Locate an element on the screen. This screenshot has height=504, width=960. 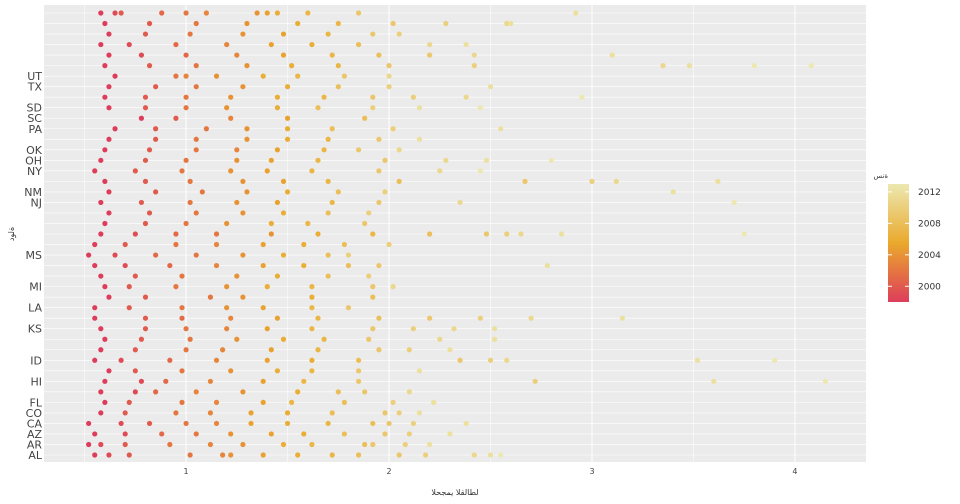
y-tick-label: FL is located at coordinates (36, 402).